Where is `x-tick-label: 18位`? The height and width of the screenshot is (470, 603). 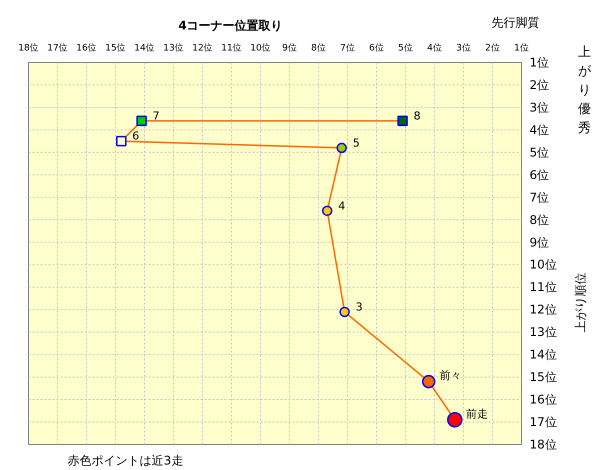 x-tick-label: 18位 is located at coordinates (28, 48).